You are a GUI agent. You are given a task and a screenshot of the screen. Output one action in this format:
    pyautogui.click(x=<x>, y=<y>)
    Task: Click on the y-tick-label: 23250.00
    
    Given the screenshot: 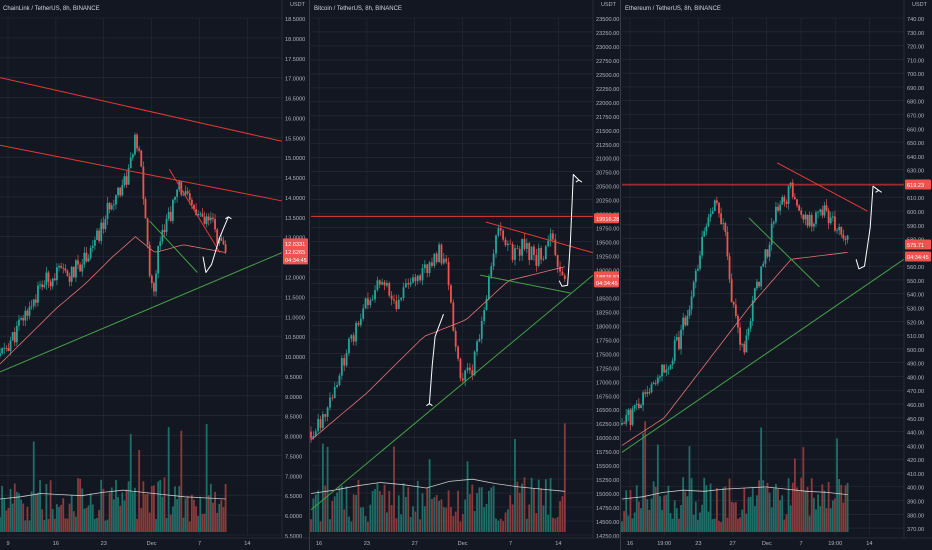 What is the action you would take?
    pyautogui.click(x=607, y=34)
    